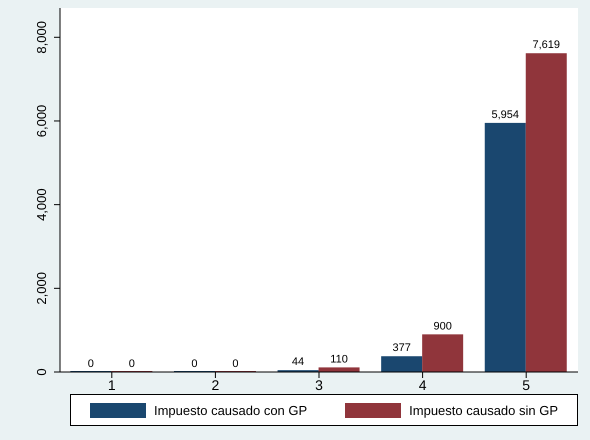 The width and height of the screenshot is (590, 440). Describe the element at coordinates (112, 384) in the screenshot. I see `x-tick-label: 1` at that location.